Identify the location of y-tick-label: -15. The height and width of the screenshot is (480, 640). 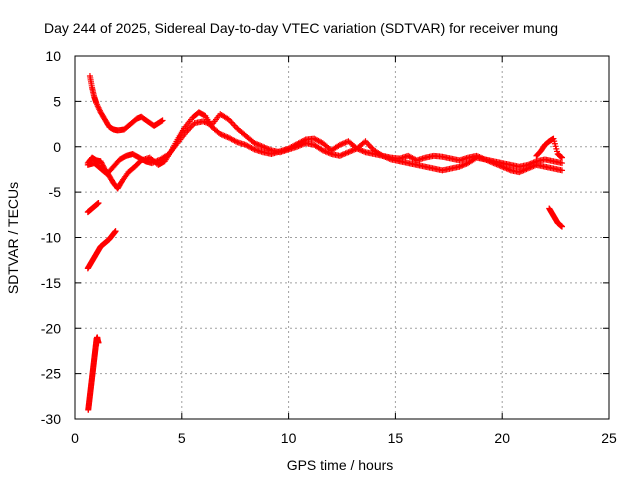
(51, 283).